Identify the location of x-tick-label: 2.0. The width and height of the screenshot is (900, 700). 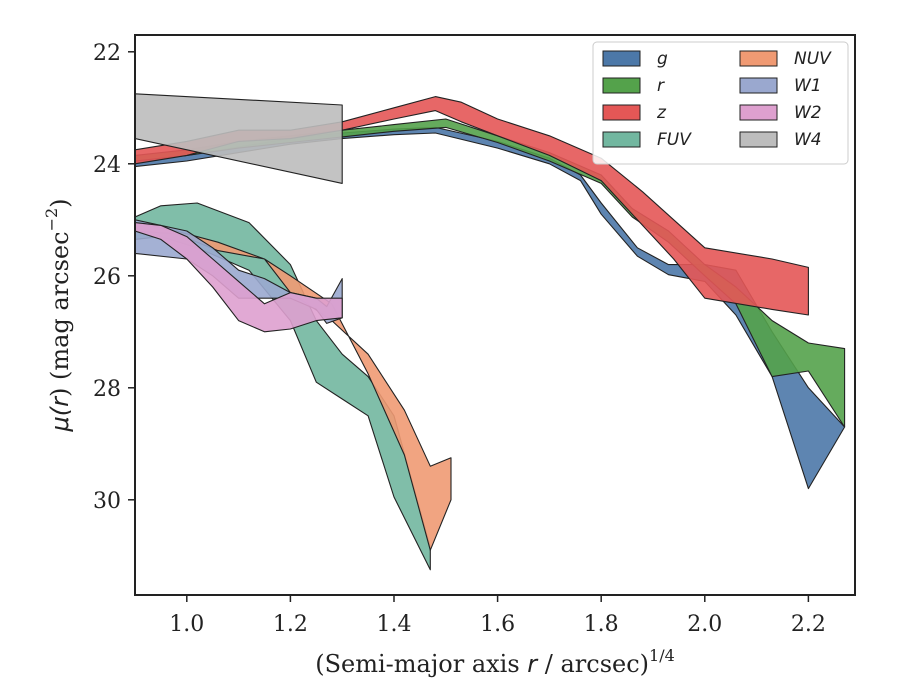
(704, 624).